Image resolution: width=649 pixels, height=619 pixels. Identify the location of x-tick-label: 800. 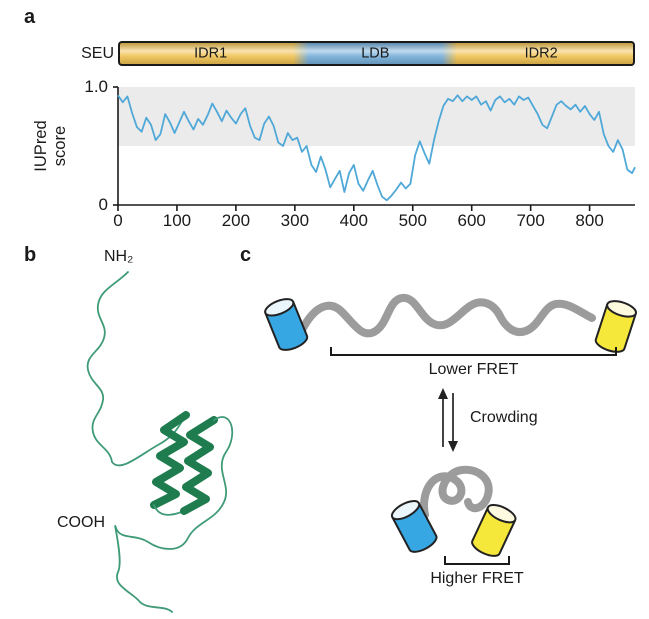
(589, 220).